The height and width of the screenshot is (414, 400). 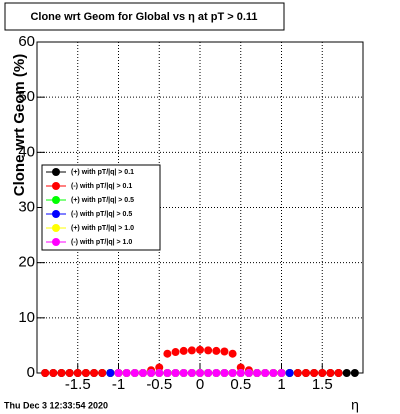 What do you see at coordinates (200, 384) in the screenshot?
I see `x-tick-label: 0` at bounding box center [200, 384].